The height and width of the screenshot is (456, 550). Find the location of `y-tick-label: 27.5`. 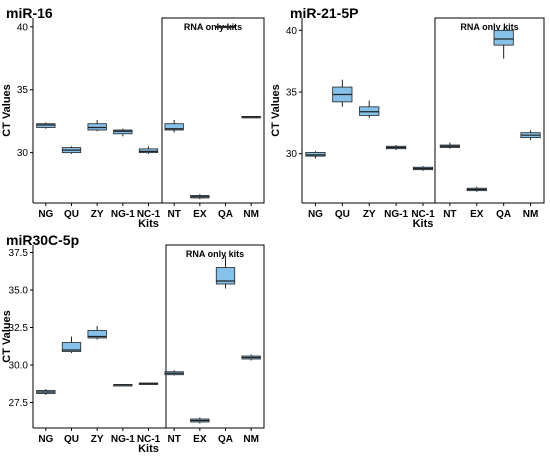

y-tick-label: 27.5 is located at coordinates (19, 403).